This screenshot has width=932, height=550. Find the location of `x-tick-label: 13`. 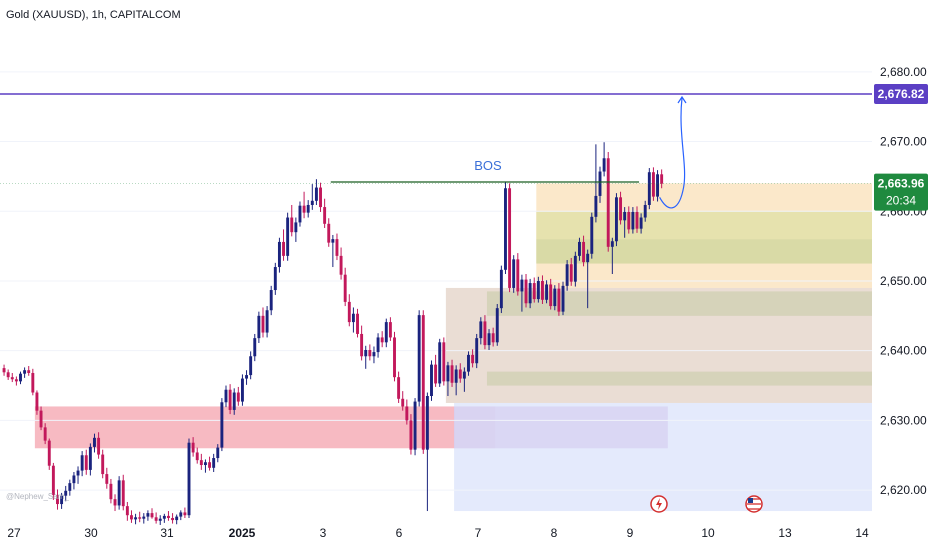

x-tick-label: 13 is located at coordinates (785, 533).